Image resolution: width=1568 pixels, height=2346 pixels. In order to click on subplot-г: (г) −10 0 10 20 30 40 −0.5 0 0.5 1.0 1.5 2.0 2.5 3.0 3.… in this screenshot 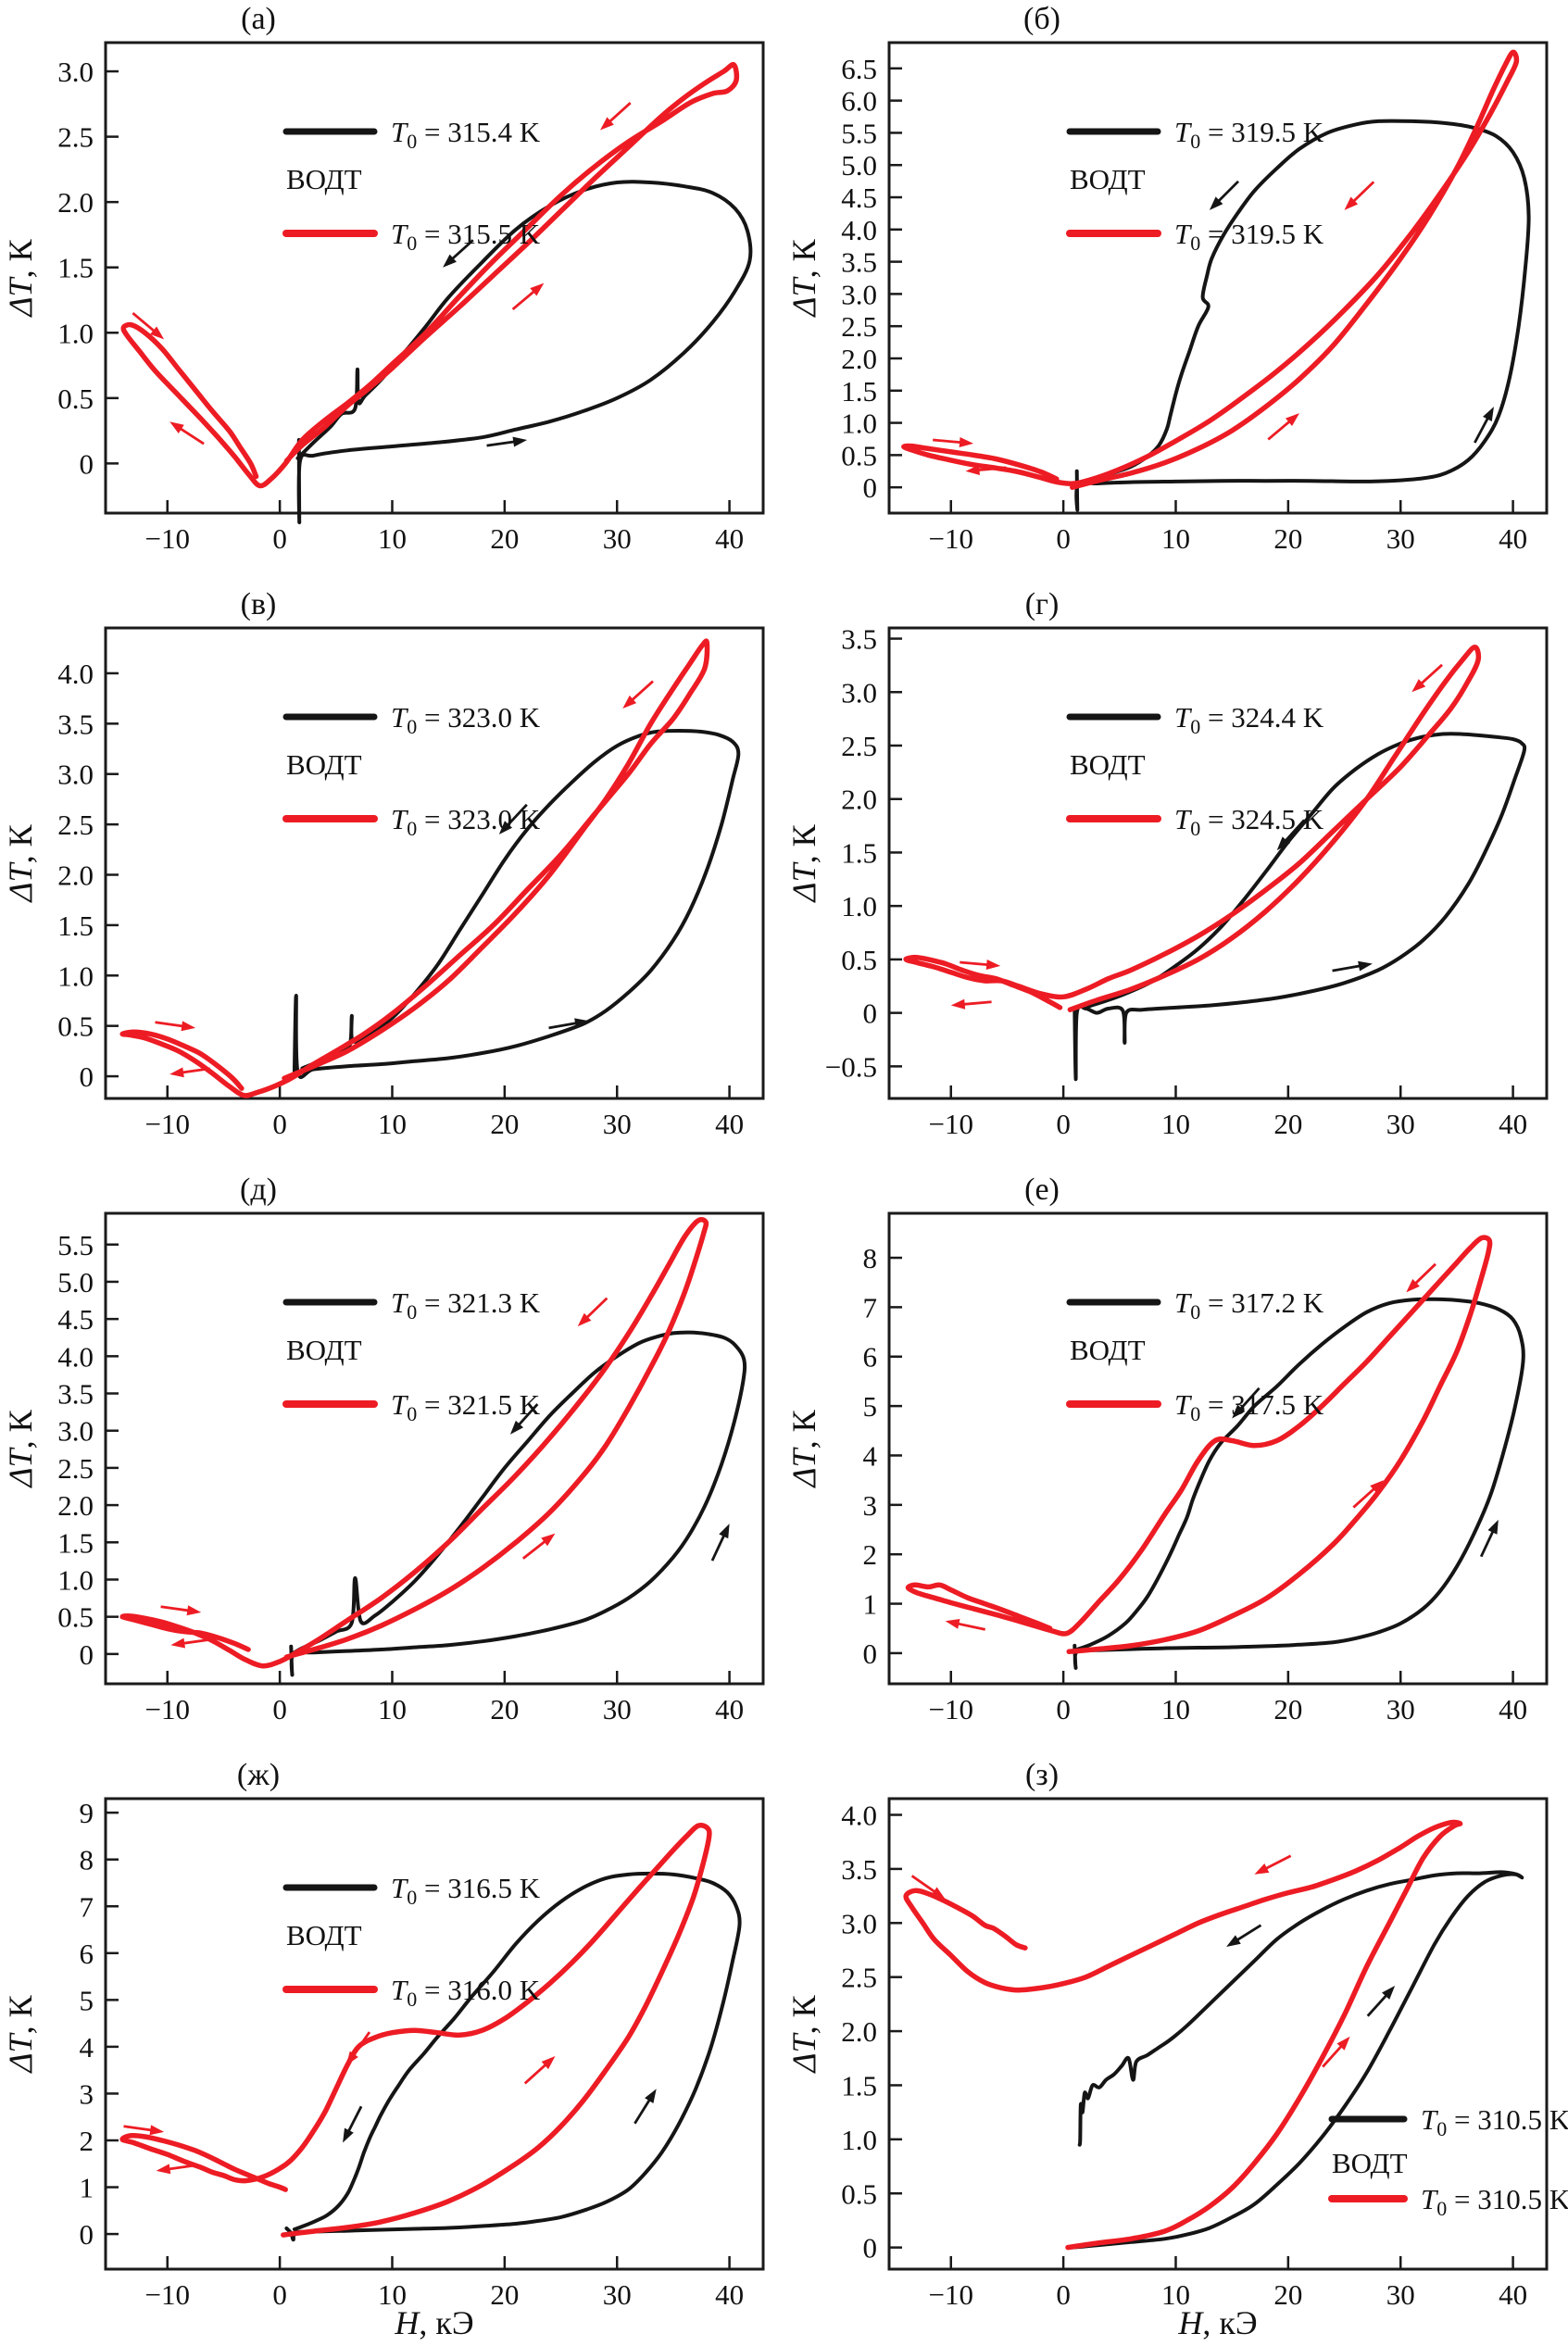, I will do `click(1176, 878)`.